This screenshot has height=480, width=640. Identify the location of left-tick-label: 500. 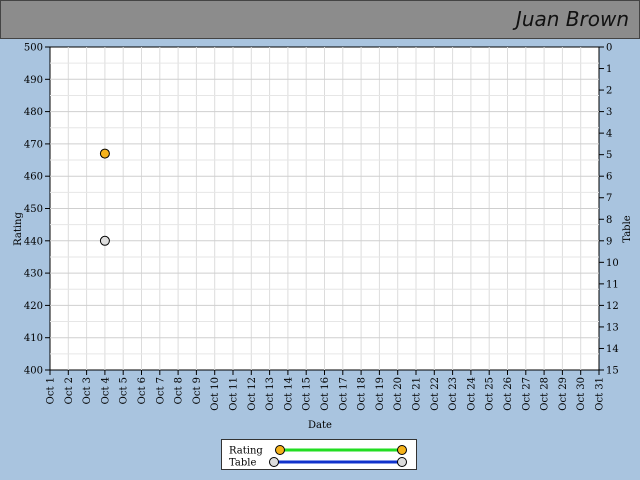
(33, 48).